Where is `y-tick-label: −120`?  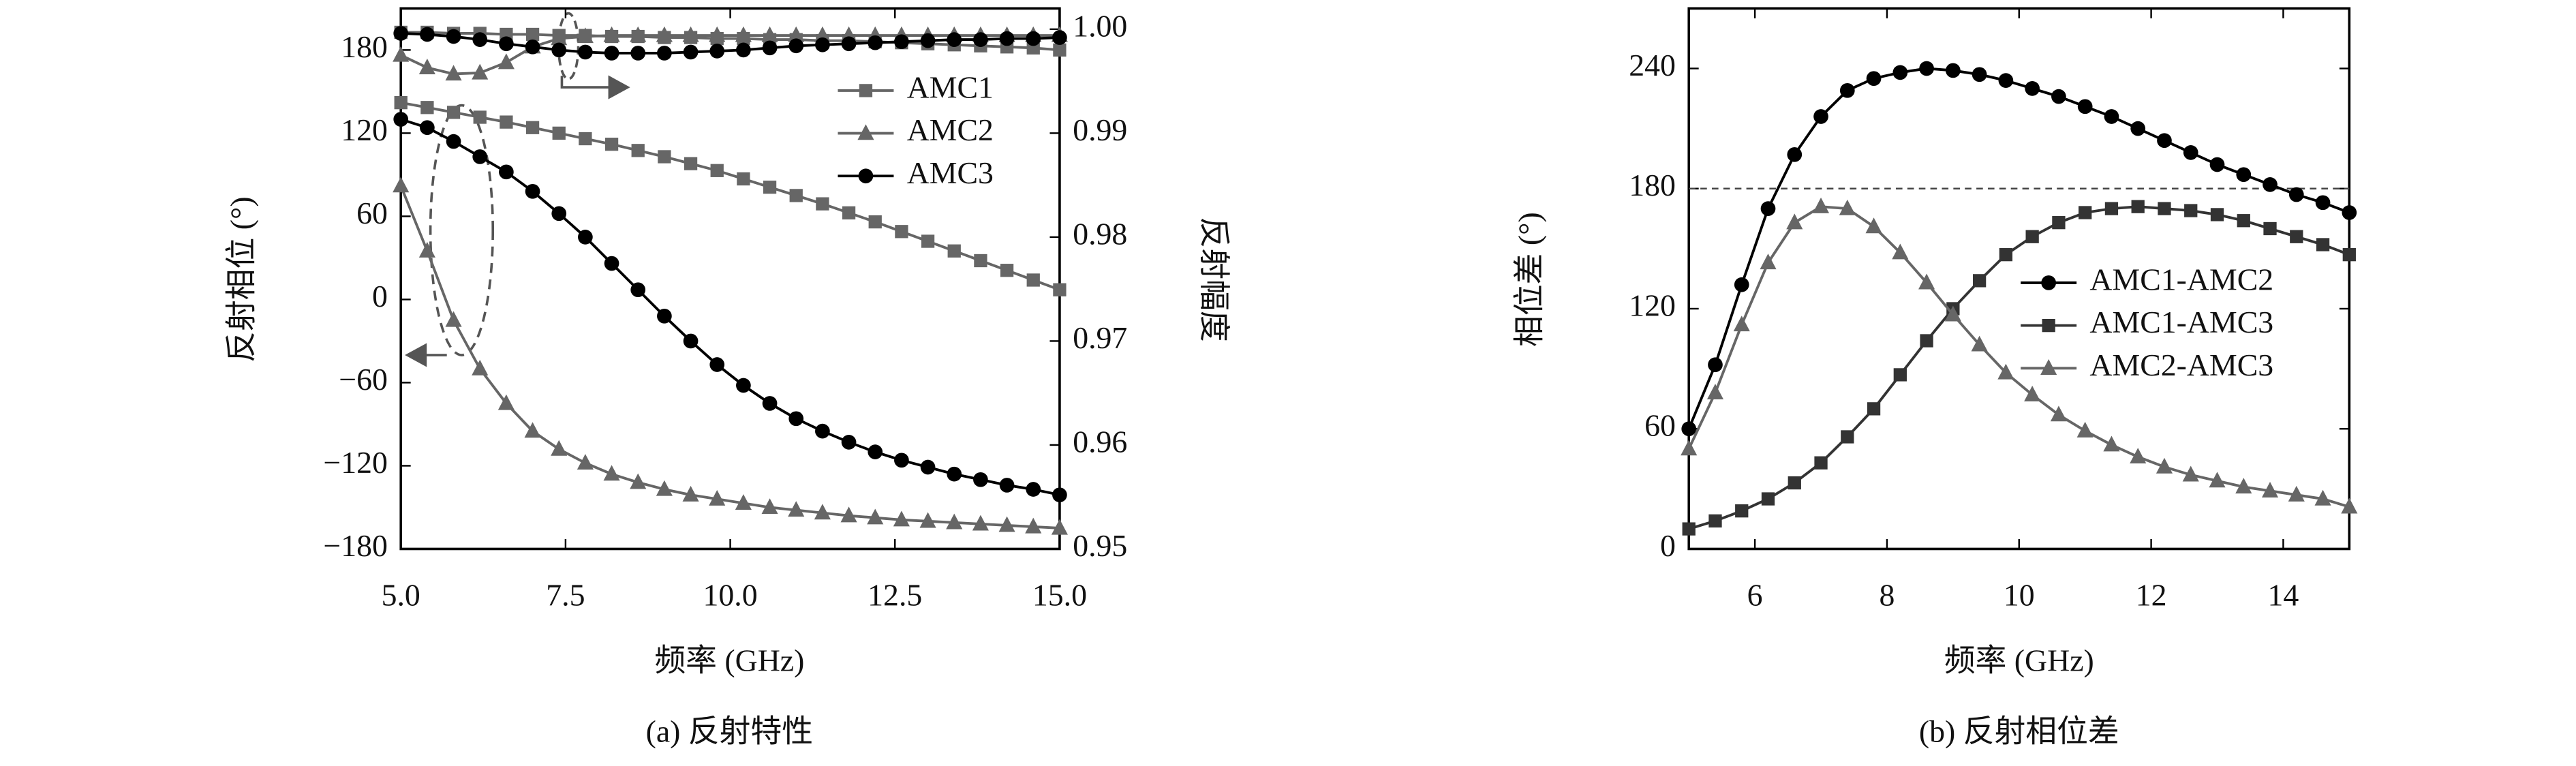
y-tick-label: −120 is located at coordinates (356, 462).